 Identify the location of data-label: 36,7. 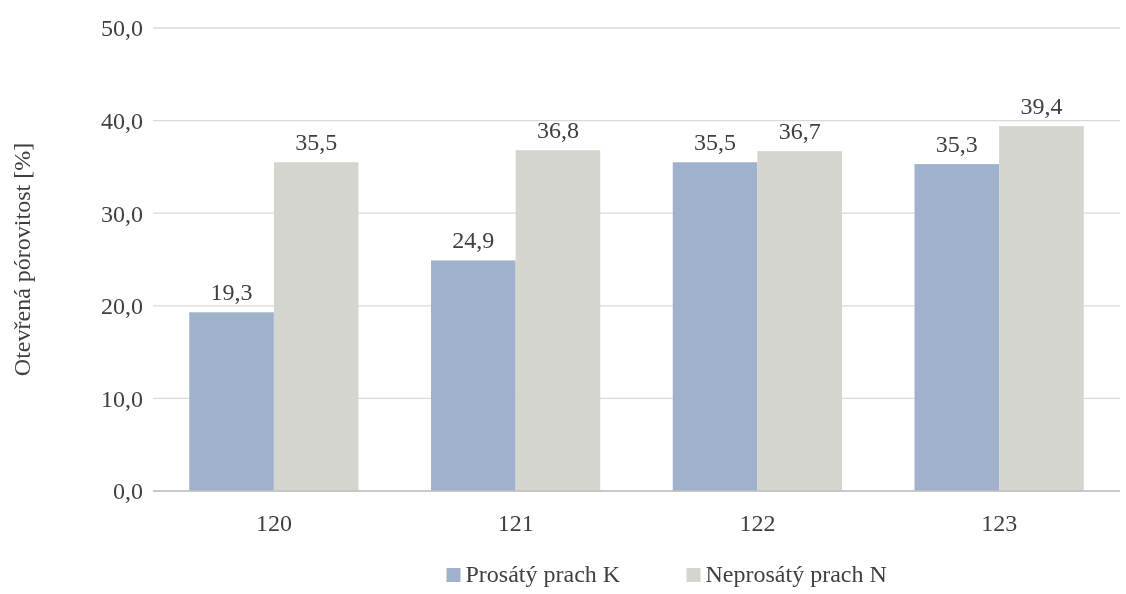
(799, 131).